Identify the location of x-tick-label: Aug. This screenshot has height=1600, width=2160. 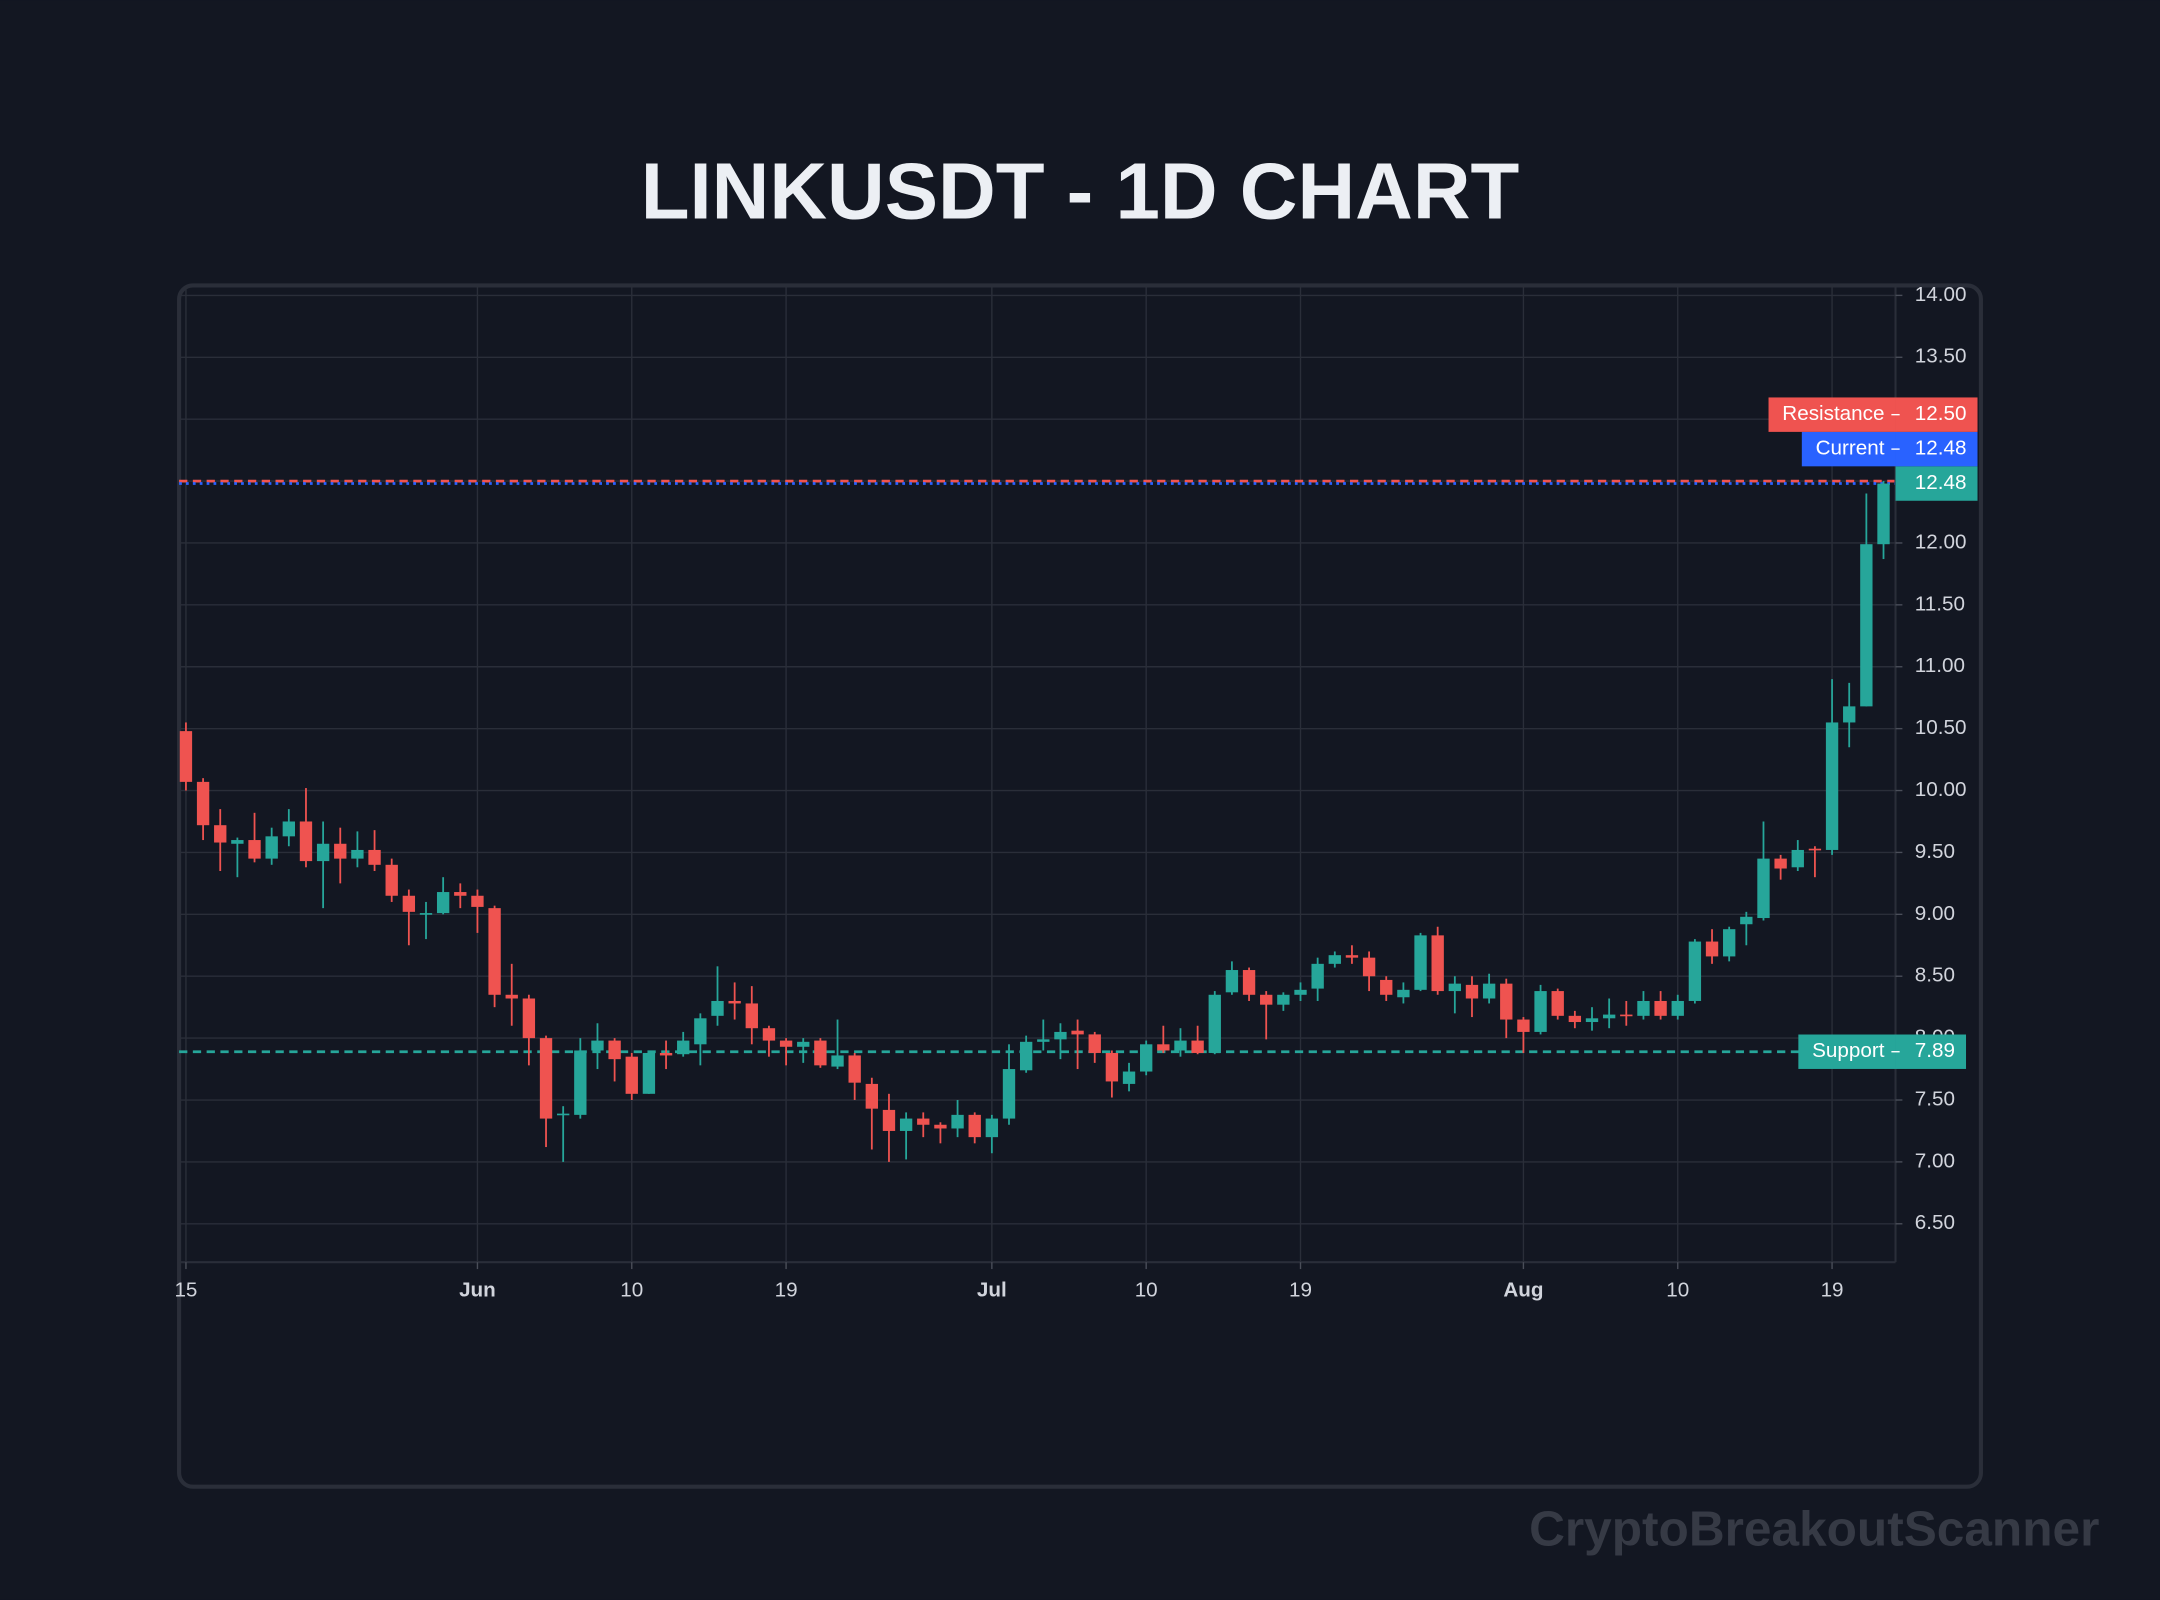
(1523, 1290).